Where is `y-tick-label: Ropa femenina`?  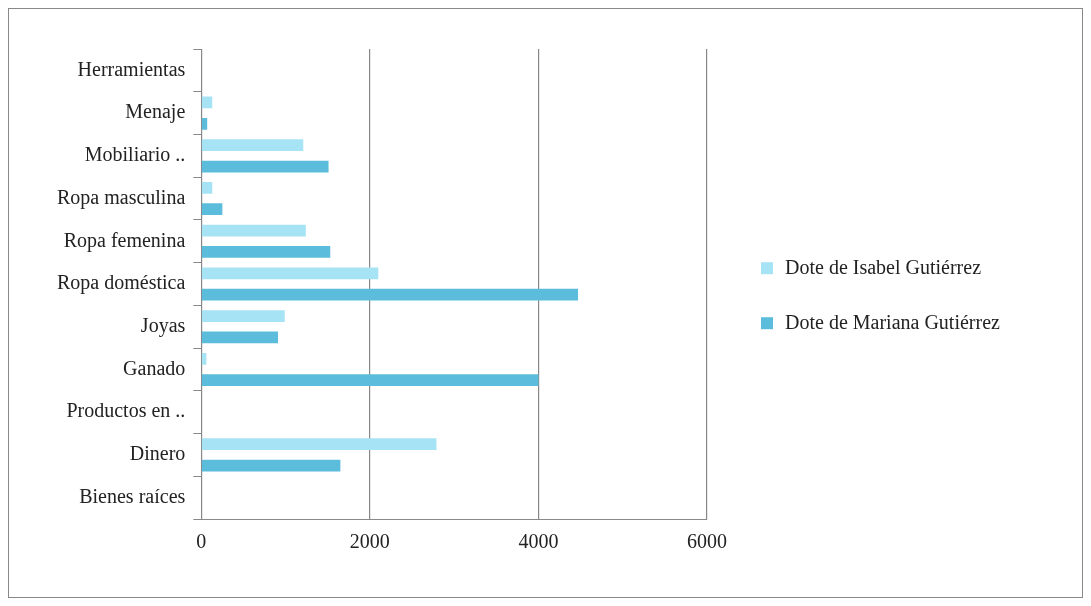 y-tick-label: Ropa femenina is located at coordinates (124, 240).